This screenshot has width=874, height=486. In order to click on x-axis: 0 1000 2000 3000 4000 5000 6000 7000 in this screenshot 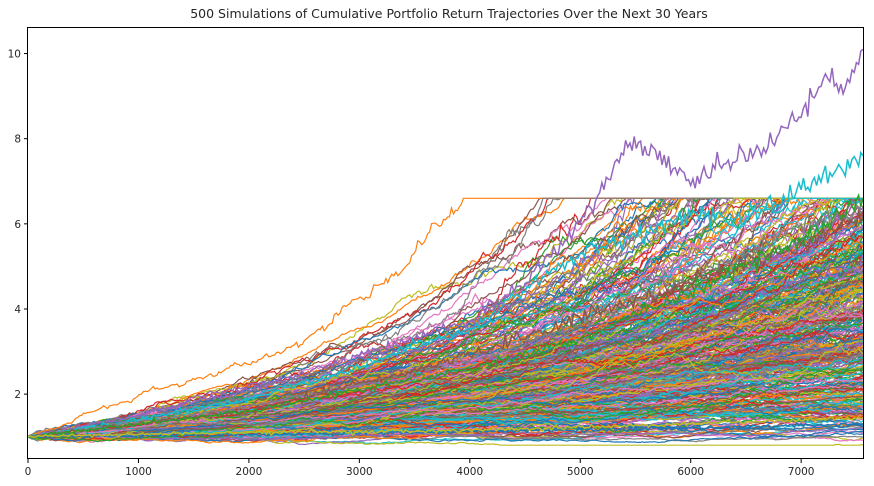, I will do `click(420, 468)`.